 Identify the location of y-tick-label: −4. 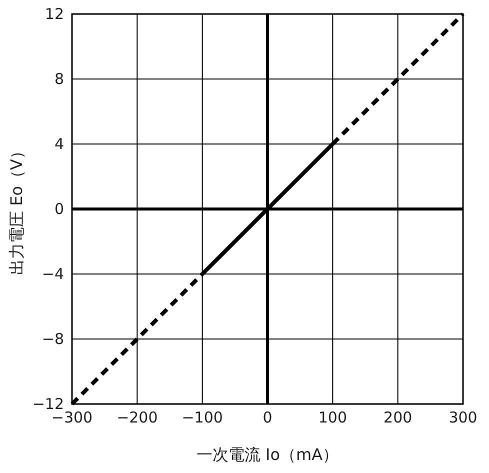
(53, 273).